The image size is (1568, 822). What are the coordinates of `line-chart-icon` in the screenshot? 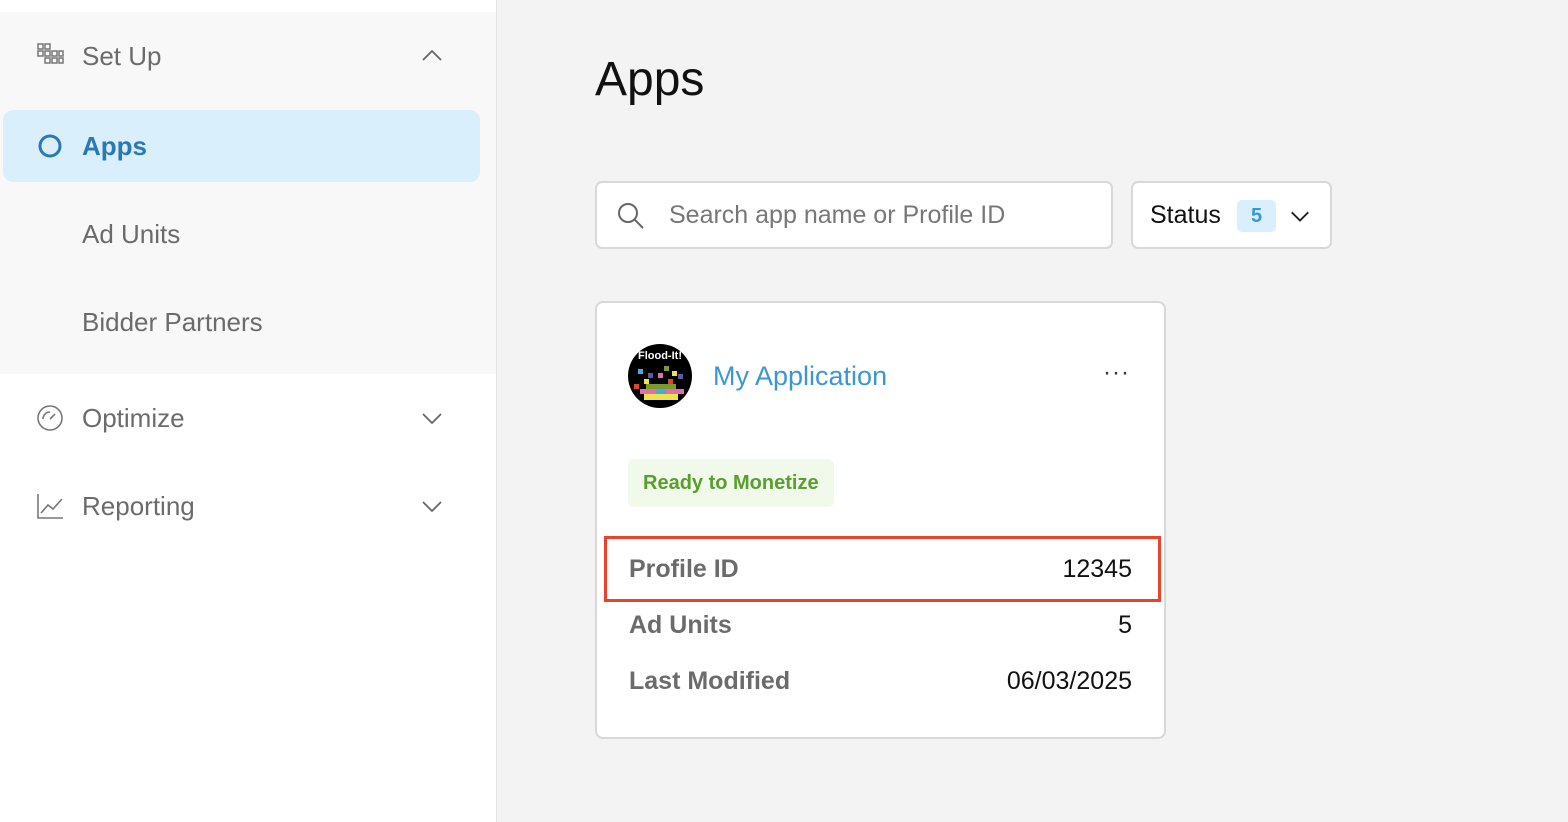 It's located at (50, 506).